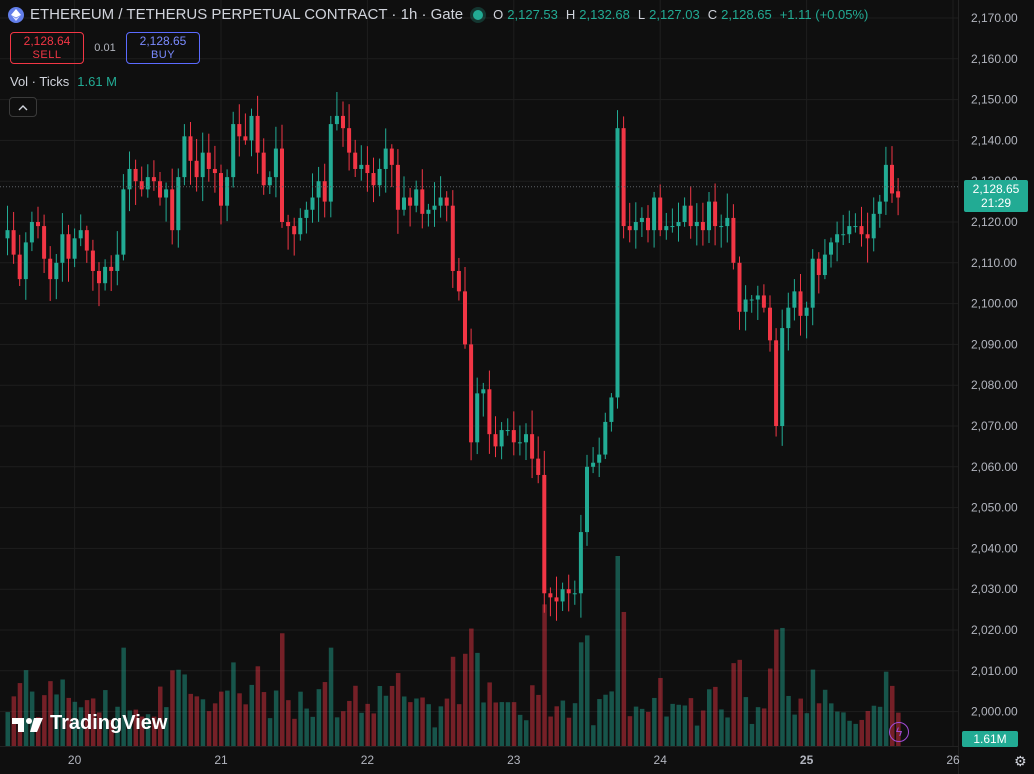 Image resolution: width=1034 pixels, height=774 pixels. I want to click on change-value: +1.11 (+0.05%), so click(824, 14).